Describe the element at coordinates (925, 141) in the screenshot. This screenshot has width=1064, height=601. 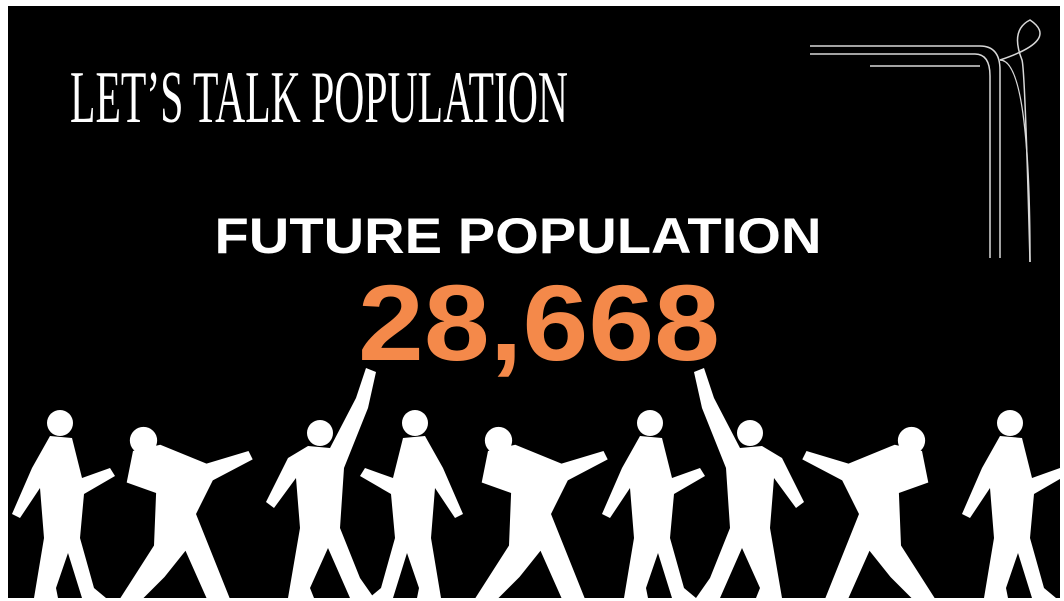
I see `corner-ornament` at that location.